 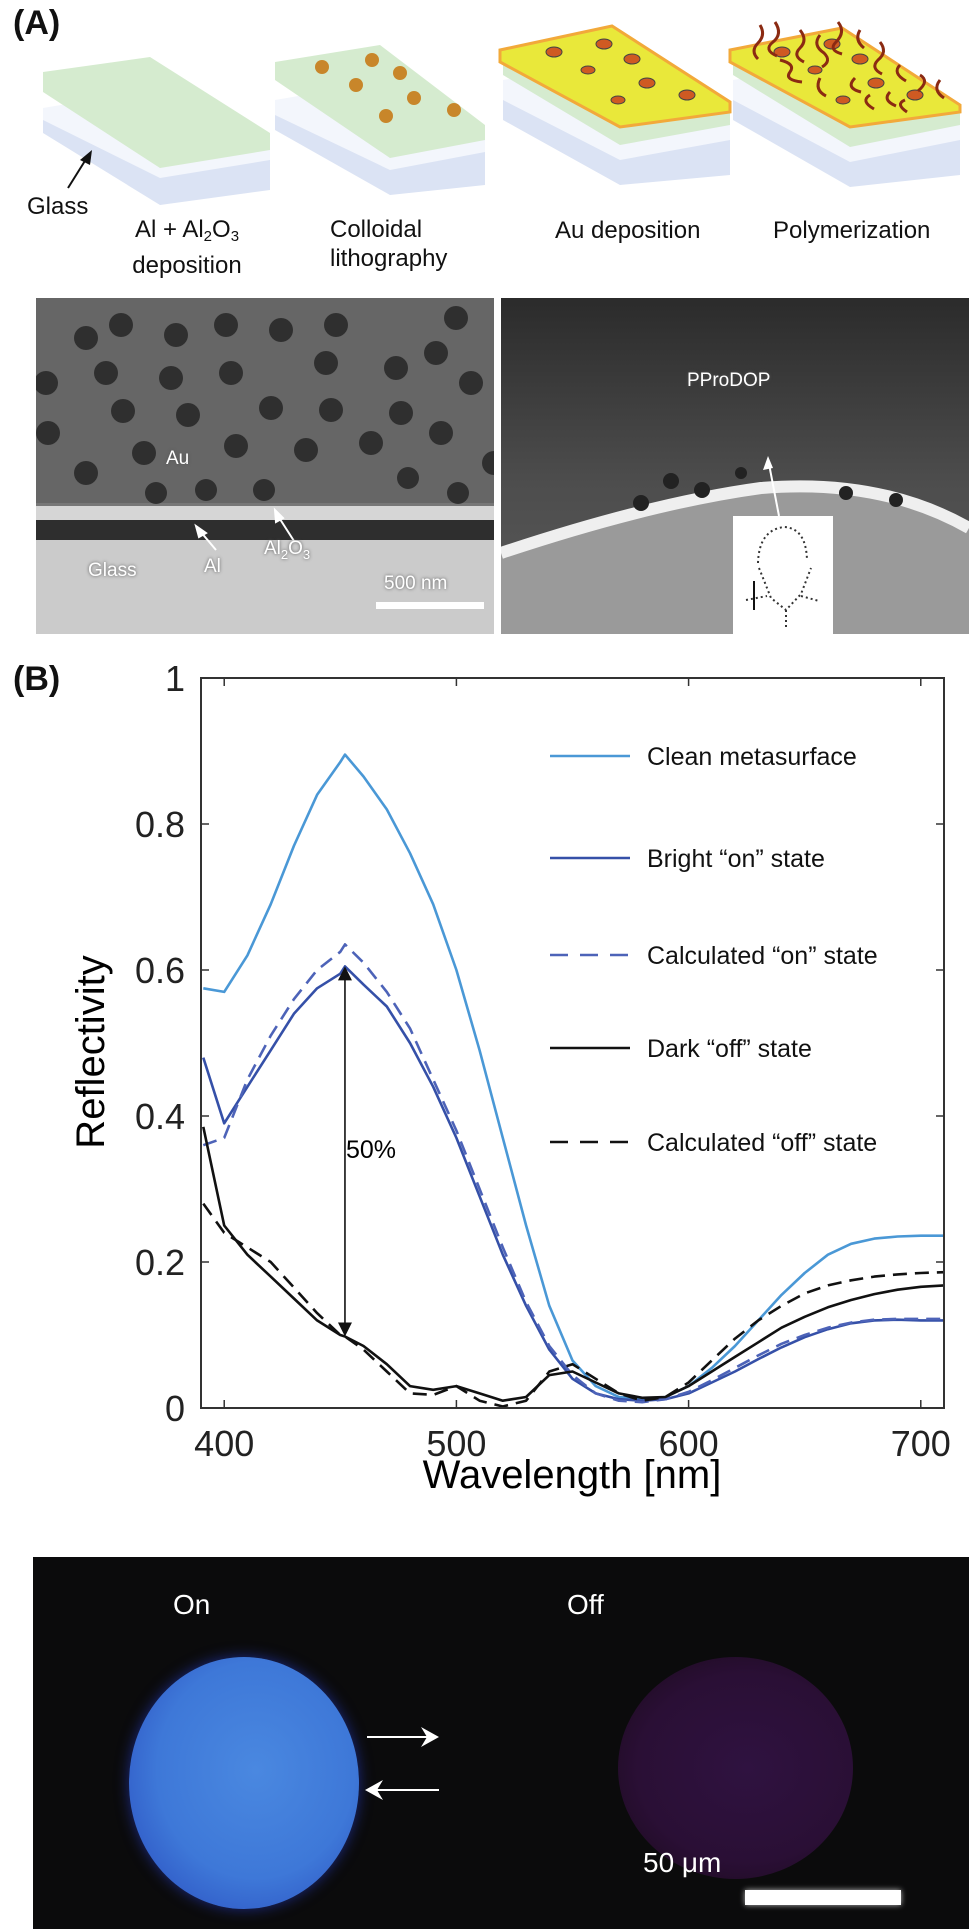 I want to click on x-axis-label: Wavelength [nm], so click(x=572, y=1475).